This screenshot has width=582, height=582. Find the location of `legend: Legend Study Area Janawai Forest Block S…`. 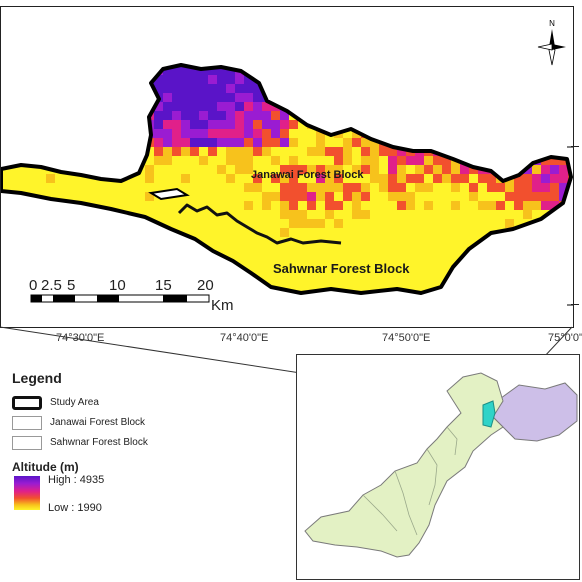

legend: Legend Study Area Janawai Forest Block S… is located at coordinates (147, 455).